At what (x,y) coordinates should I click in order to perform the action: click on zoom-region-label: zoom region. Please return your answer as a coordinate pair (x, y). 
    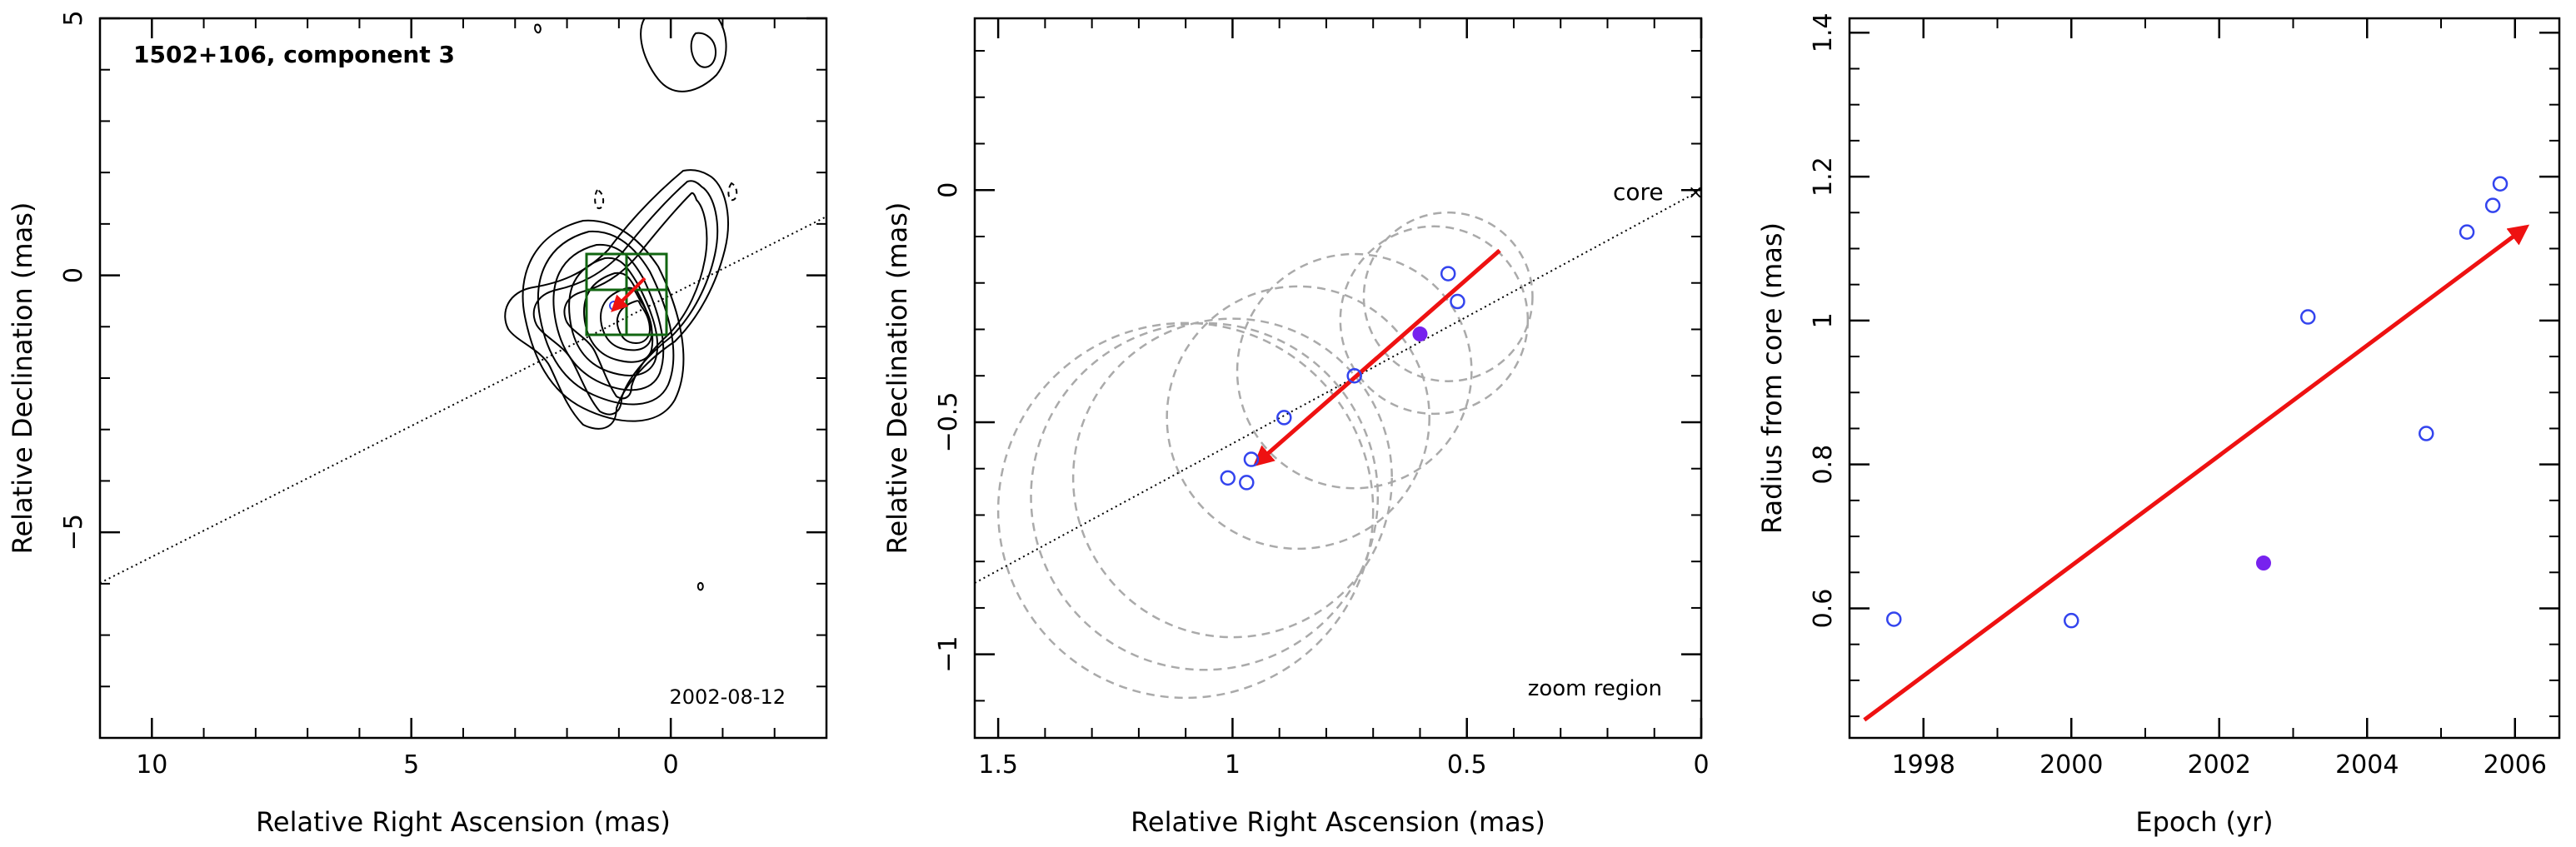
    Looking at the image, I should click on (1595, 688).